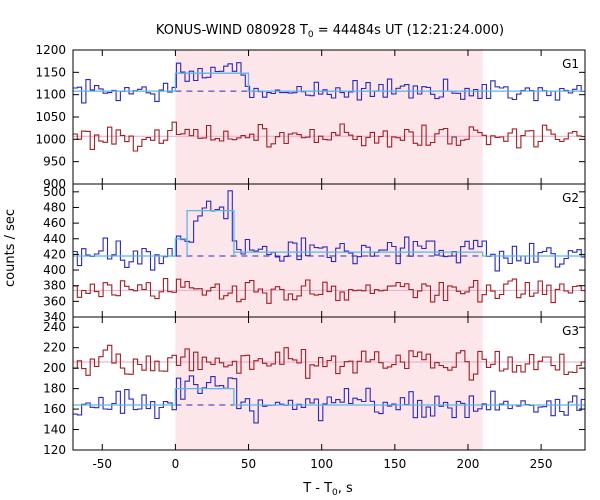 This screenshot has height=500, width=600. What do you see at coordinates (54, 184) in the screenshot?
I see `y-tick-label: 900` at bounding box center [54, 184].